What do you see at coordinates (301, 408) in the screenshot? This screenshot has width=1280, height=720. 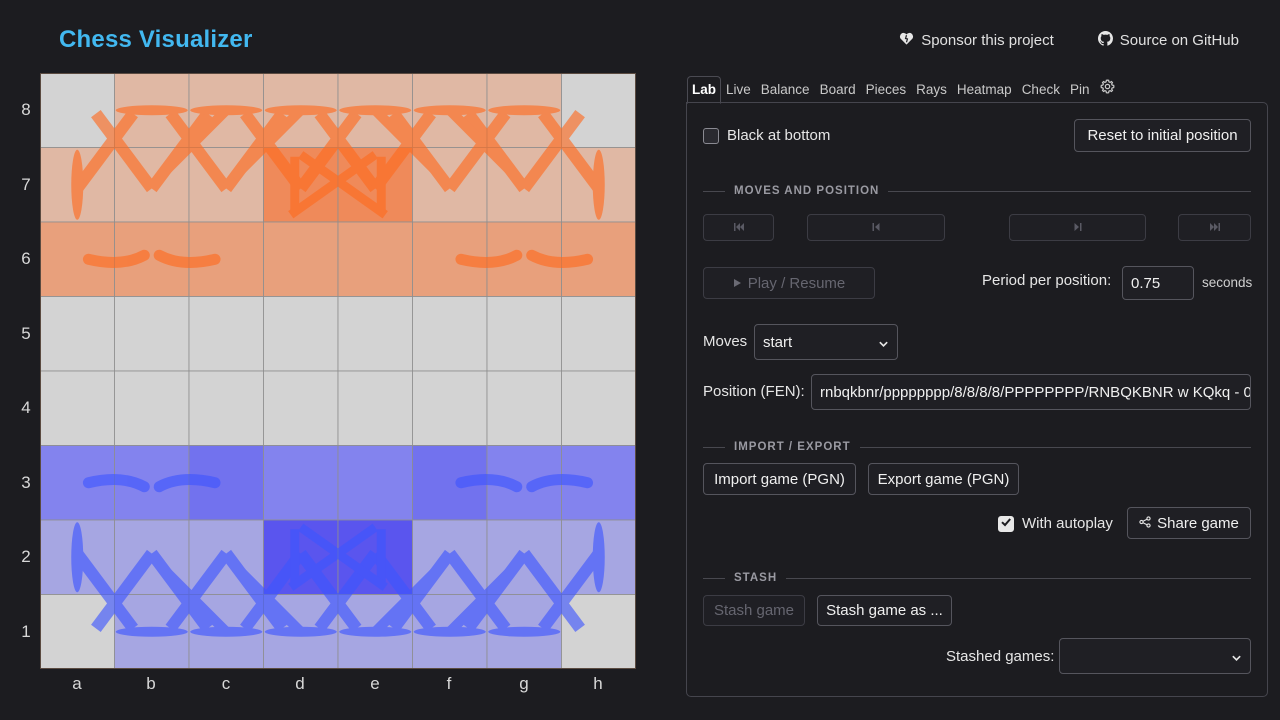 I see `square-d4` at bounding box center [301, 408].